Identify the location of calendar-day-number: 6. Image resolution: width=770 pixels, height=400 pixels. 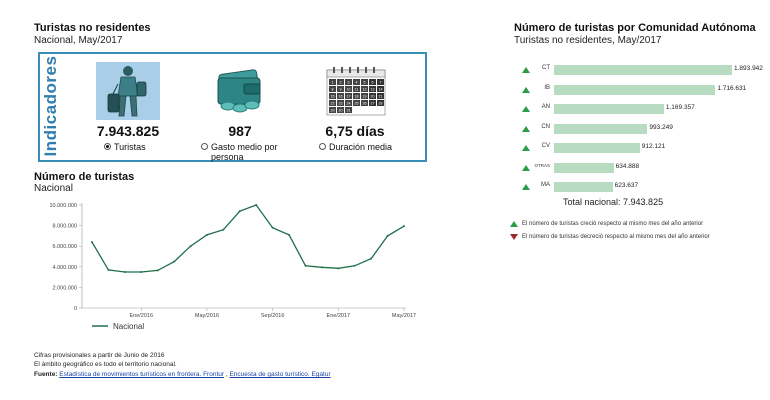
(373, 83).